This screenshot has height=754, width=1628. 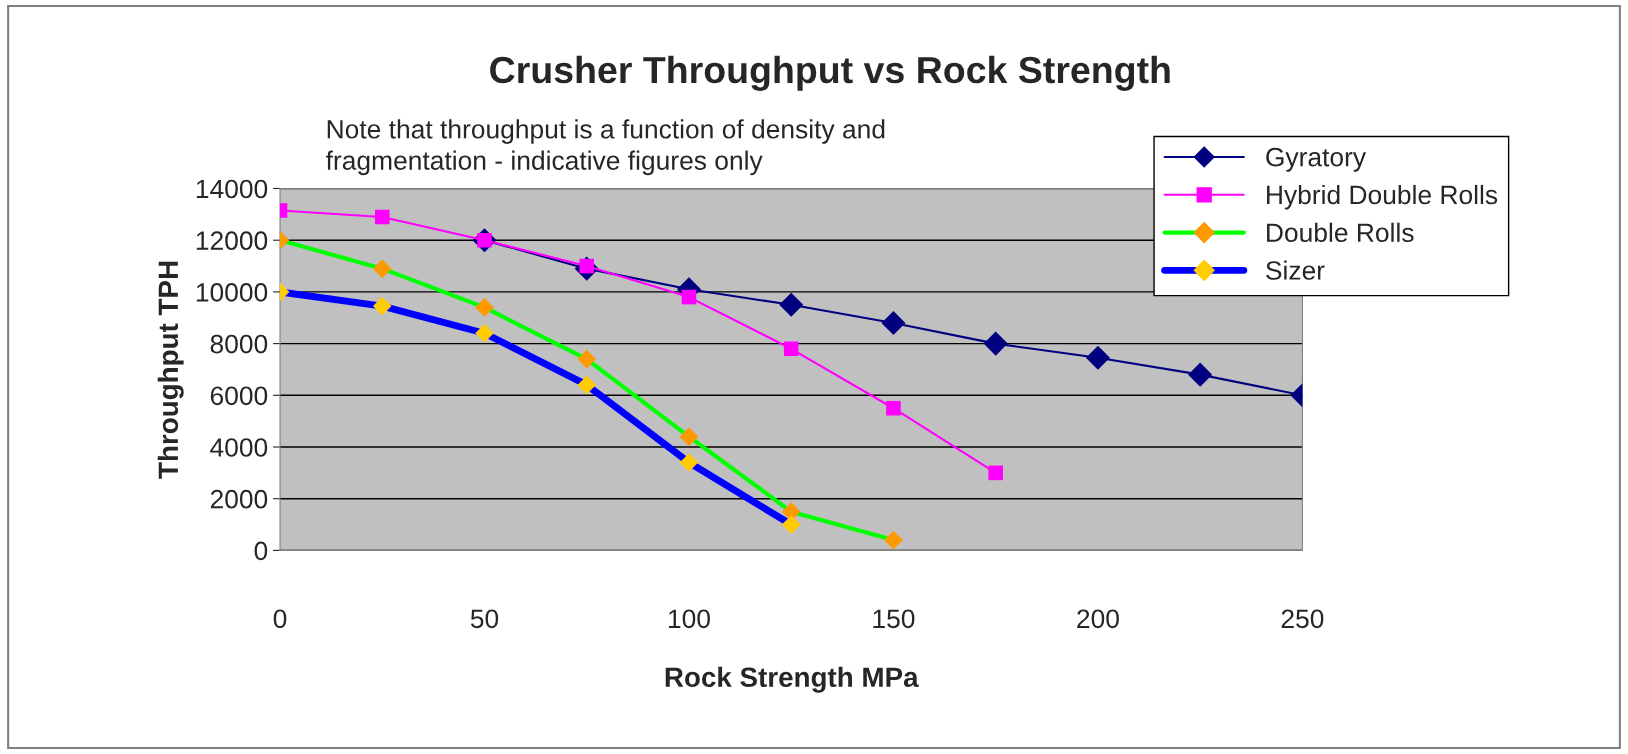 What do you see at coordinates (1098, 619) in the screenshot?
I see `x-tick-label: 200` at bounding box center [1098, 619].